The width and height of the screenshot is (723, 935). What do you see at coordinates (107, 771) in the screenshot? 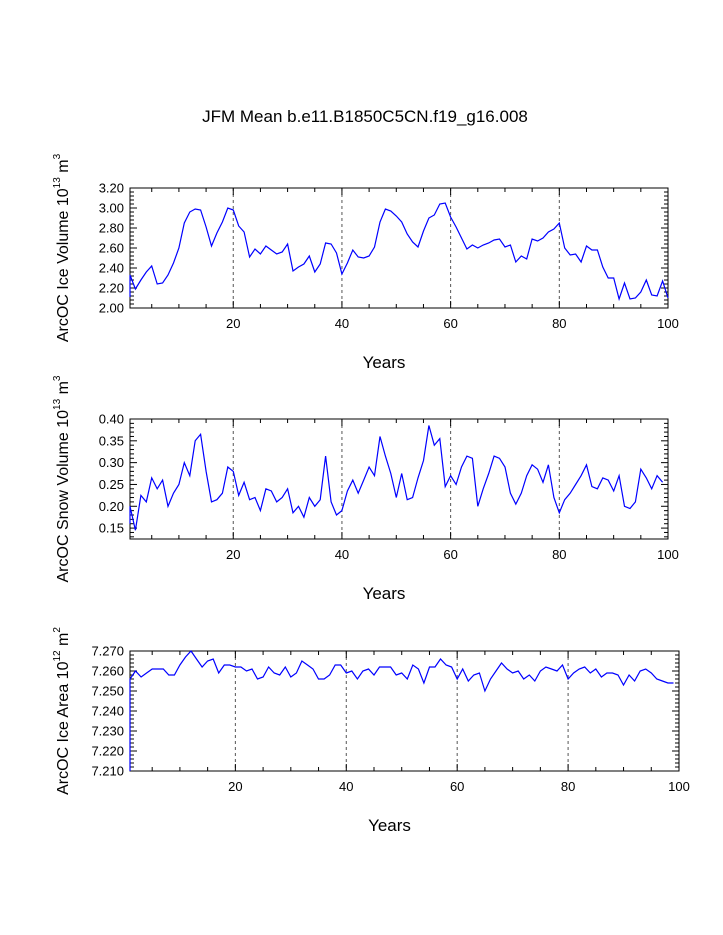
I see `y-tick-label: 7.210` at bounding box center [107, 771].